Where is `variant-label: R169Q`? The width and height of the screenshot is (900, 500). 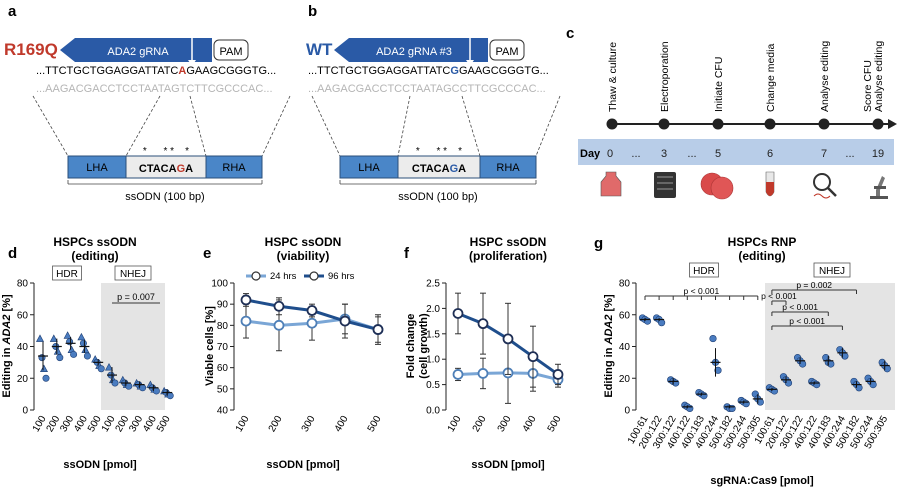
variant-label: R169Q is located at coordinates (31, 49).